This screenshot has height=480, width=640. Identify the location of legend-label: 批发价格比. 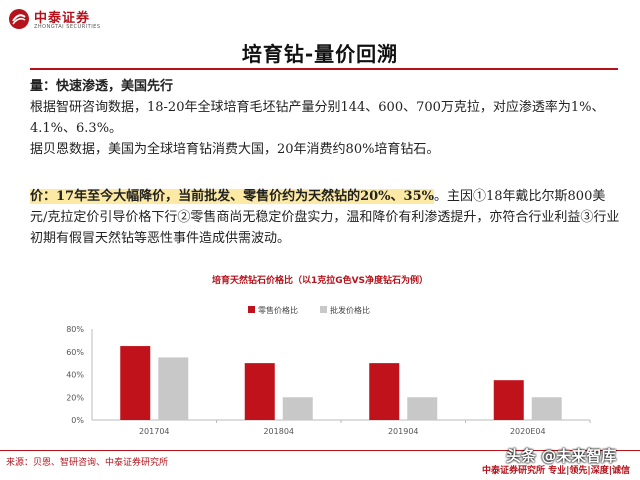
(350, 310).